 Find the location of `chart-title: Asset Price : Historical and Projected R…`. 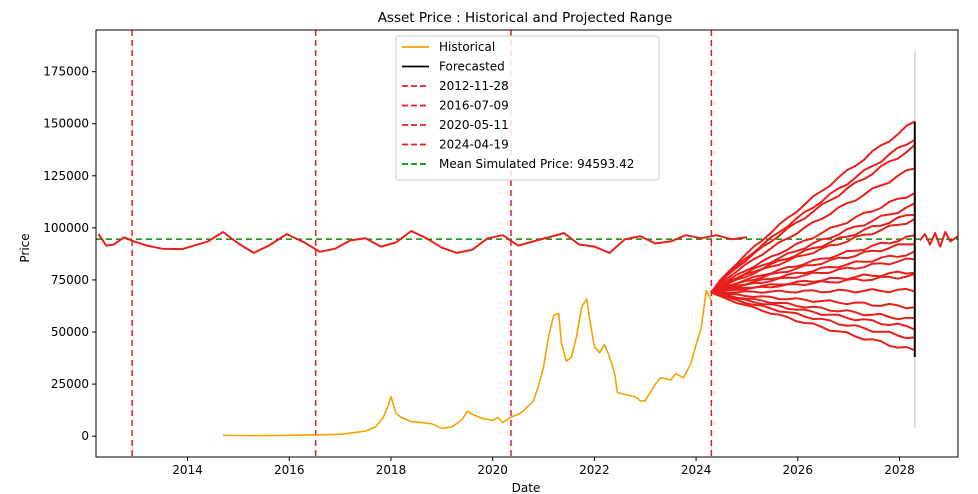

chart-title: Asset Price : Historical and Projected R… is located at coordinates (525, 18).